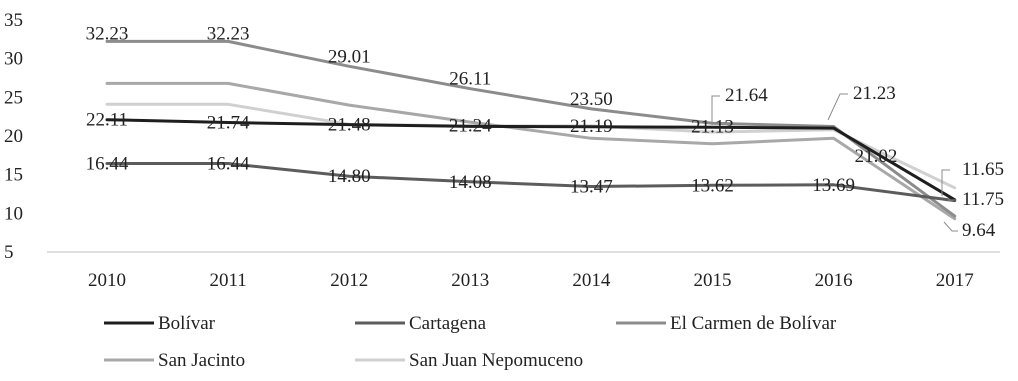  Describe the element at coordinates (201, 360) in the screenshot. I see `legend-label-4: San Jacinto` at that location.